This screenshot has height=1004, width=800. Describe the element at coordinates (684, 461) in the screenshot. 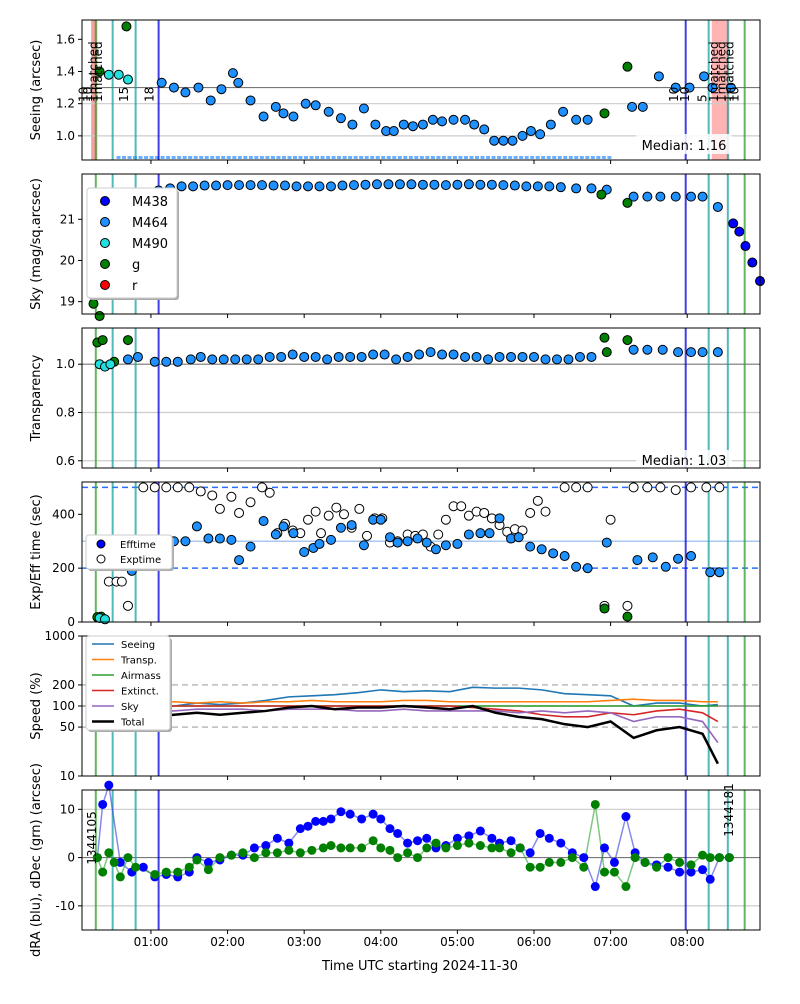

I see `median-annotation: Median: 1.03` at that location.